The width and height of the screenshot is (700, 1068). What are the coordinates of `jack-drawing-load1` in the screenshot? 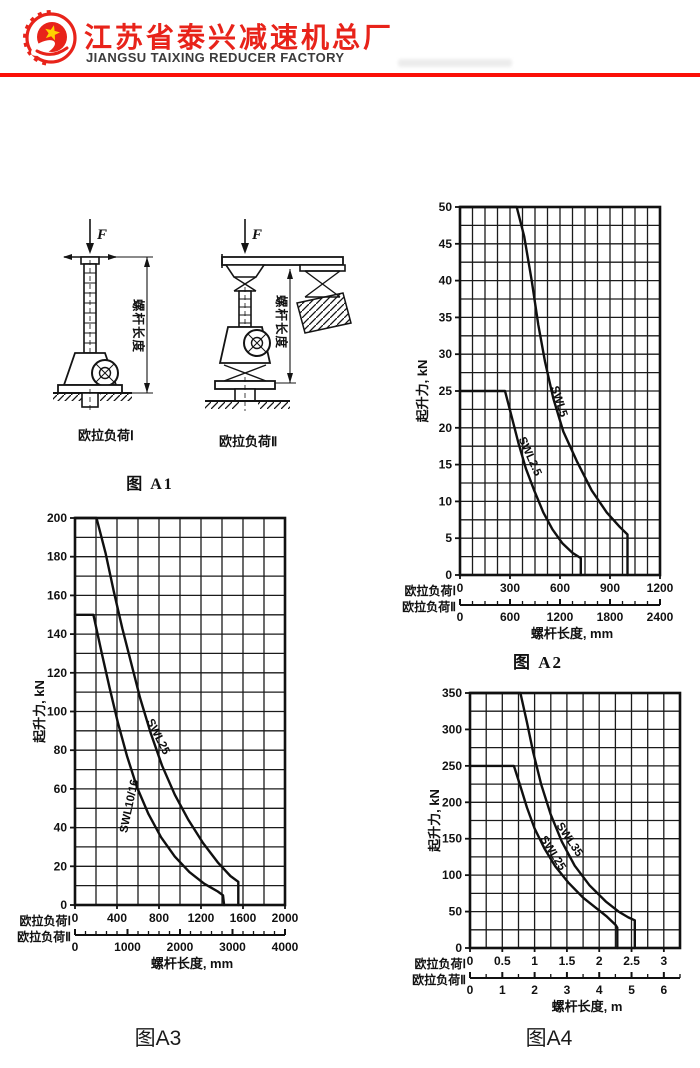 It's located at (103, 316).